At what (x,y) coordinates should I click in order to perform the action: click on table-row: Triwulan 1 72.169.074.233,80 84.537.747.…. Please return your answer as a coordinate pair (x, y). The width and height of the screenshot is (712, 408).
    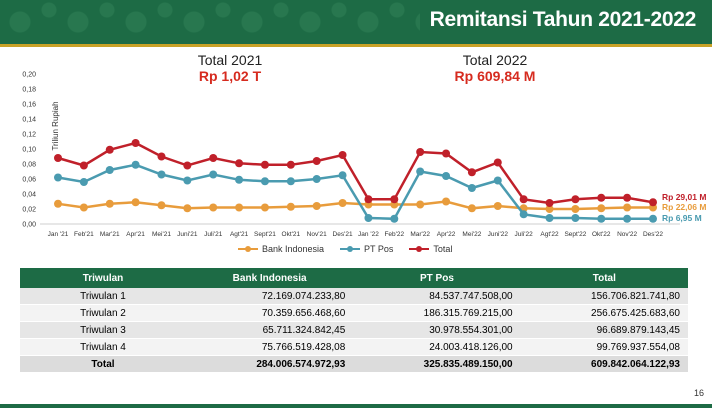
    Looking at the image, I should click on (354, 296).